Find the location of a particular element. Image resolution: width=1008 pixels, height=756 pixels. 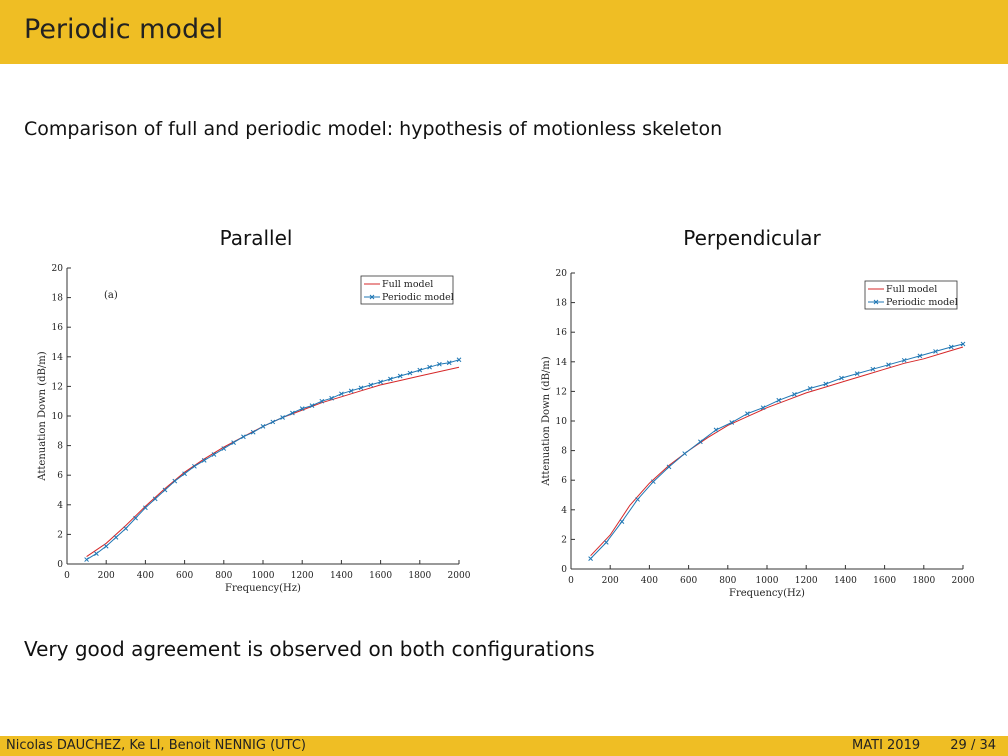

y-tick-label: 2 is located at coordinates (60, 535).